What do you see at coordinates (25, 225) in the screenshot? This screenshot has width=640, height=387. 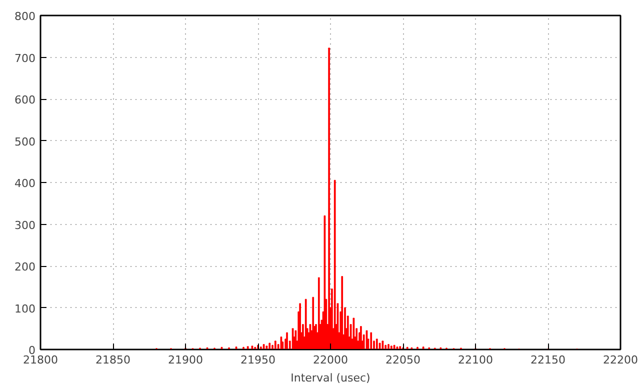 I see `y-tick-label: 300` at bounding box center [25, 225].